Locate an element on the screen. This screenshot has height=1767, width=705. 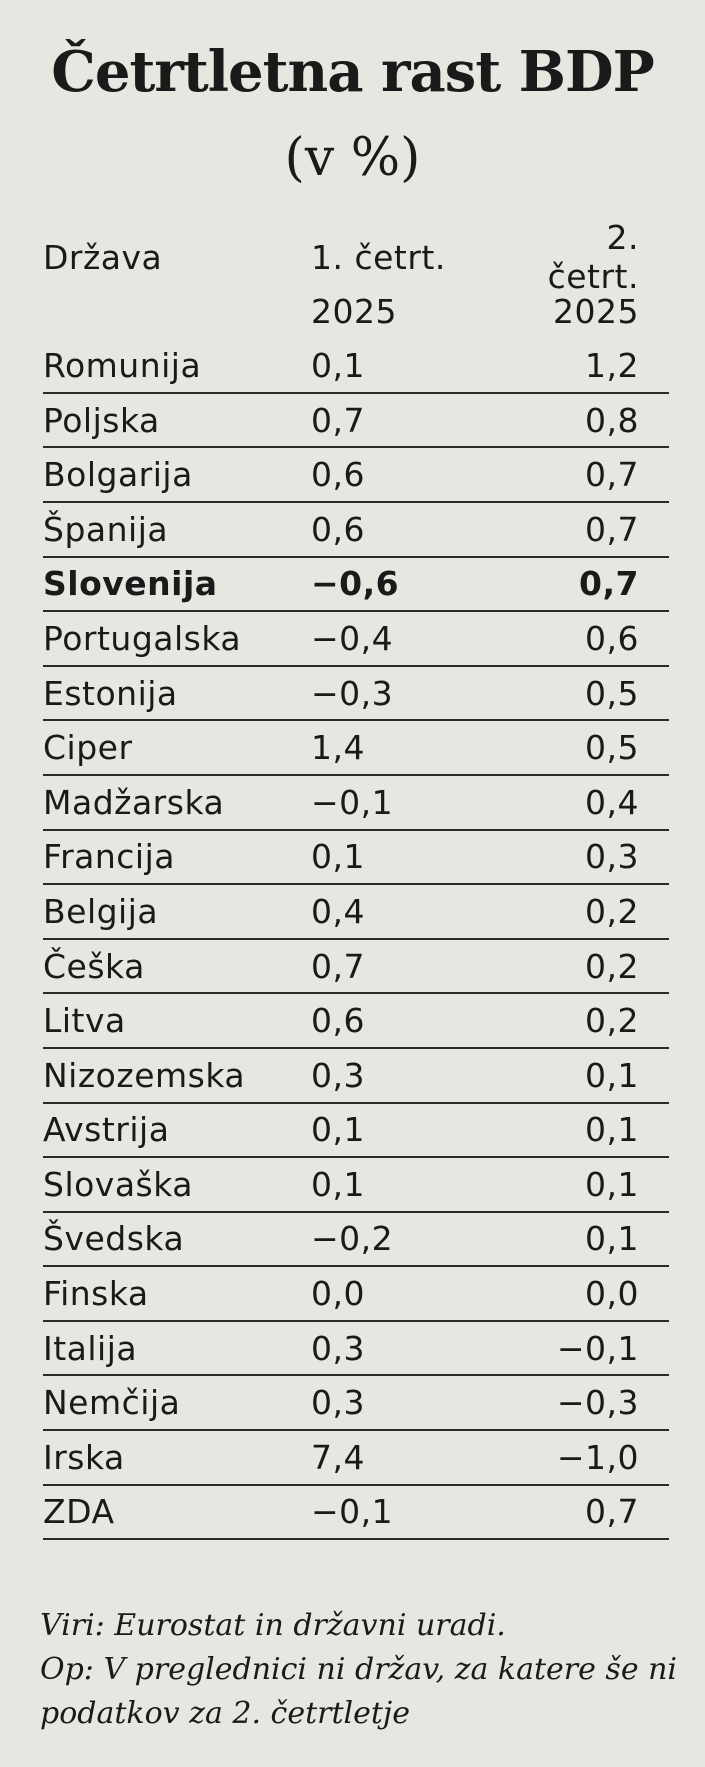
table-cell: Poljska is located at coordinates (101, 420).